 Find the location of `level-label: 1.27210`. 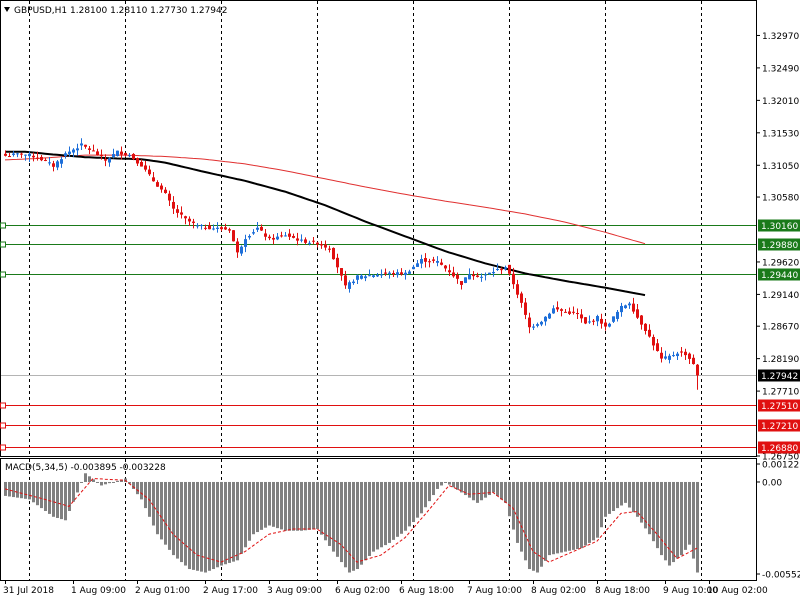

level-label: 1.27210 is located at coordinates (779, 427).